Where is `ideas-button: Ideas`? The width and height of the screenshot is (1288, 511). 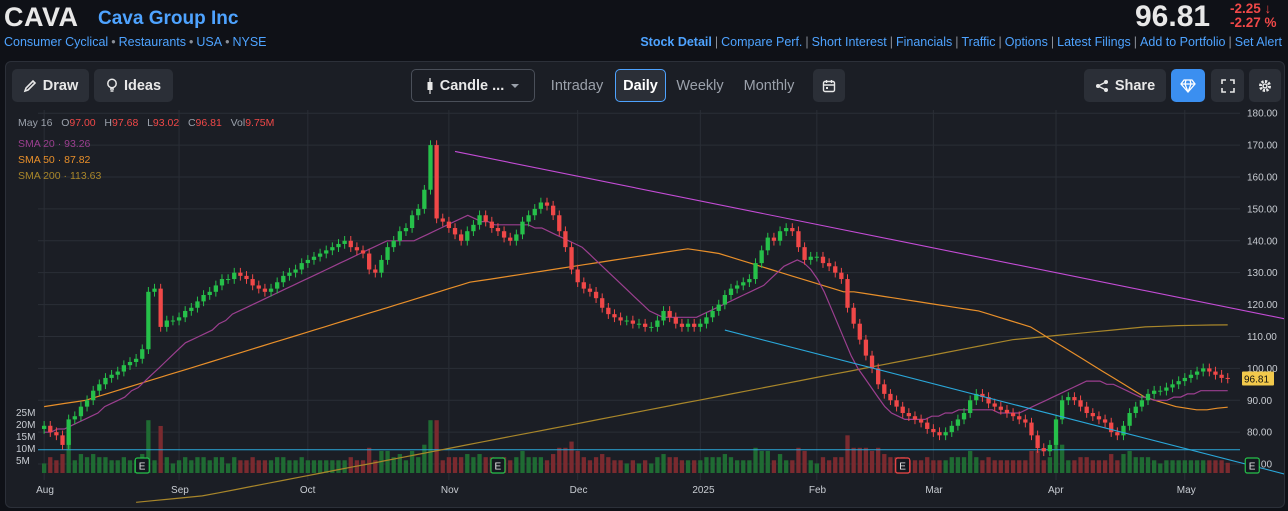 ideas-button: Ideas is located at coordinates (133, 85).